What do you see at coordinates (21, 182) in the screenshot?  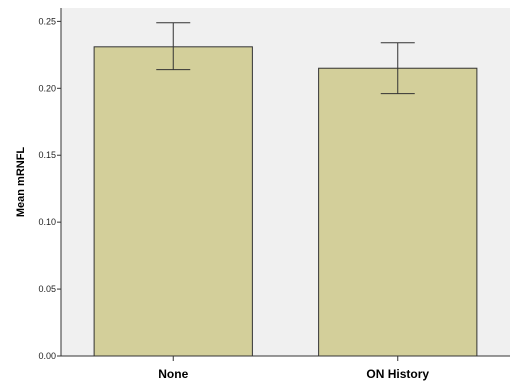 I see `y-axis-title: Mean mRNFL` at bounding box center [21, 182].